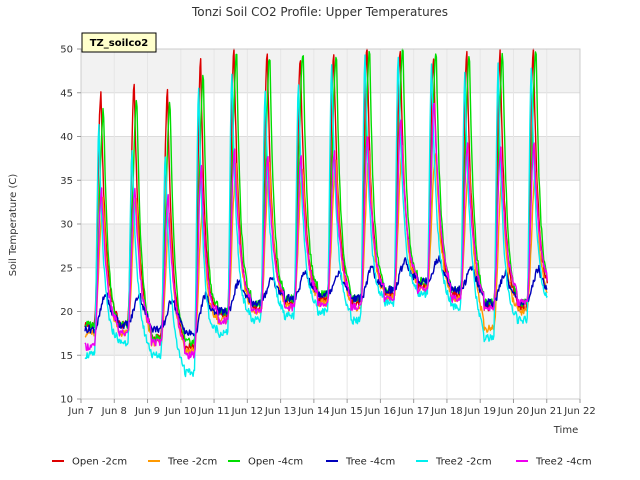 Image resolution: width=640 pixels, height=480 pixels. What do you see at coordinates (66, 225) in the screenshot?
I see `y-tick-label: 30` at bounding box center [66, 225].